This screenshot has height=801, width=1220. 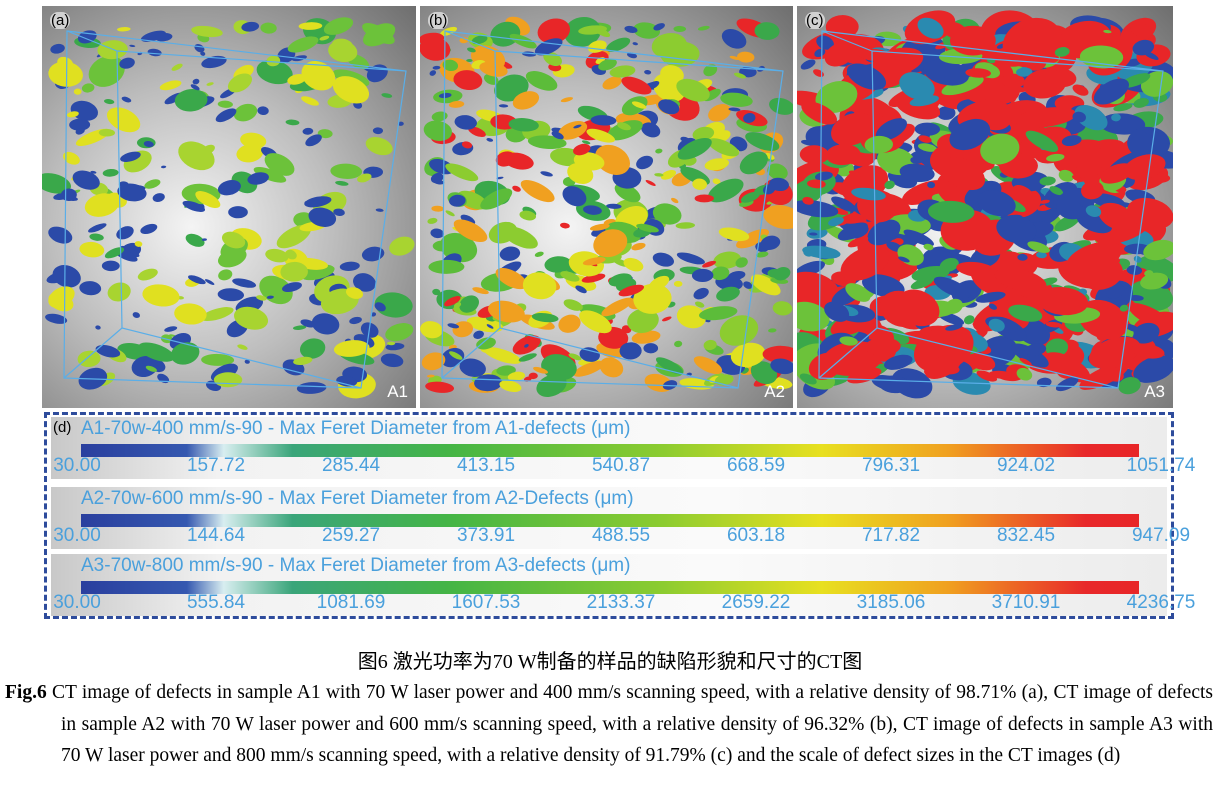 I want to click on panel-label: (c), so click(x=815, y=20).